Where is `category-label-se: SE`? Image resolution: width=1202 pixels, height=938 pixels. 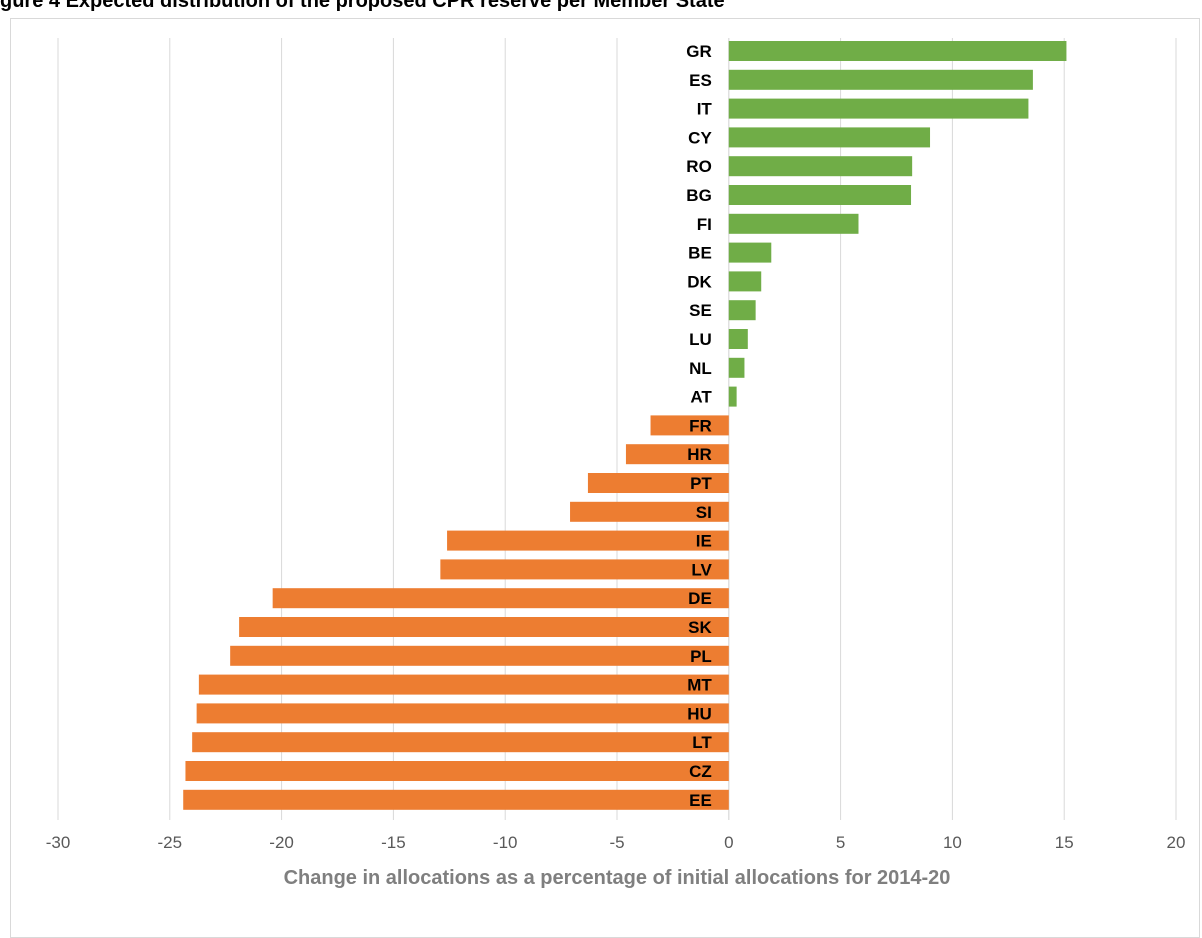 category-label-se: SE is located at coordinates (700, 310).